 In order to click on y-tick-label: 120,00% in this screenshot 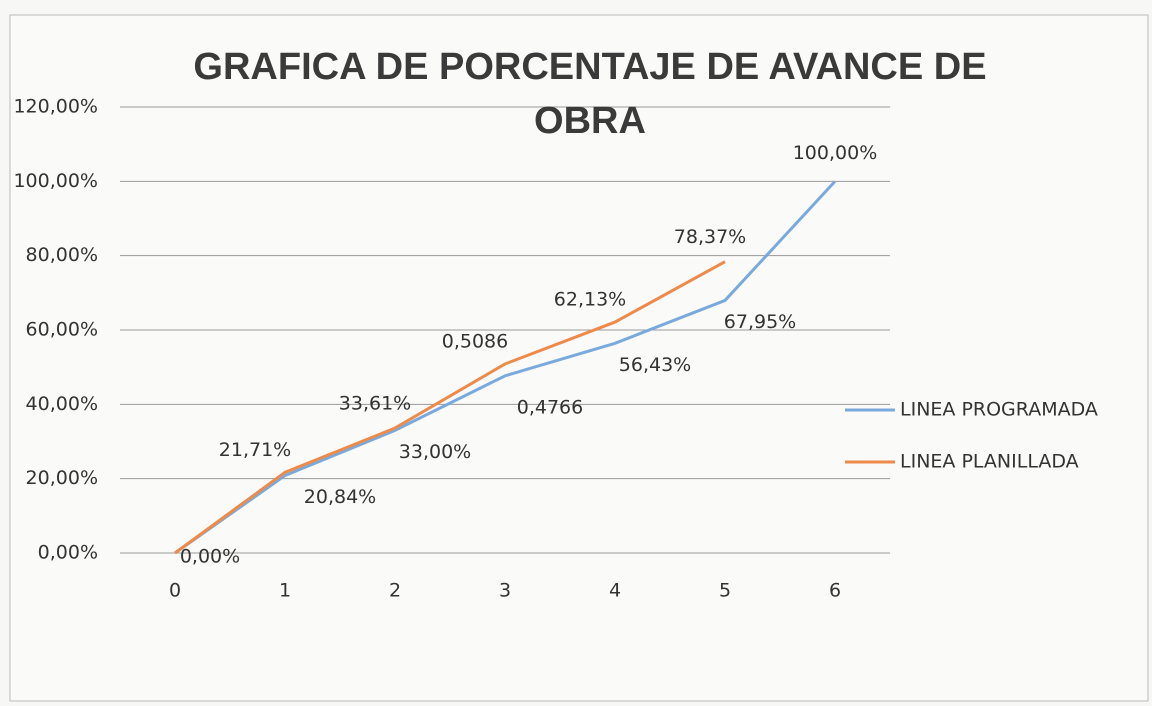, I will do `click(55, 107)`.